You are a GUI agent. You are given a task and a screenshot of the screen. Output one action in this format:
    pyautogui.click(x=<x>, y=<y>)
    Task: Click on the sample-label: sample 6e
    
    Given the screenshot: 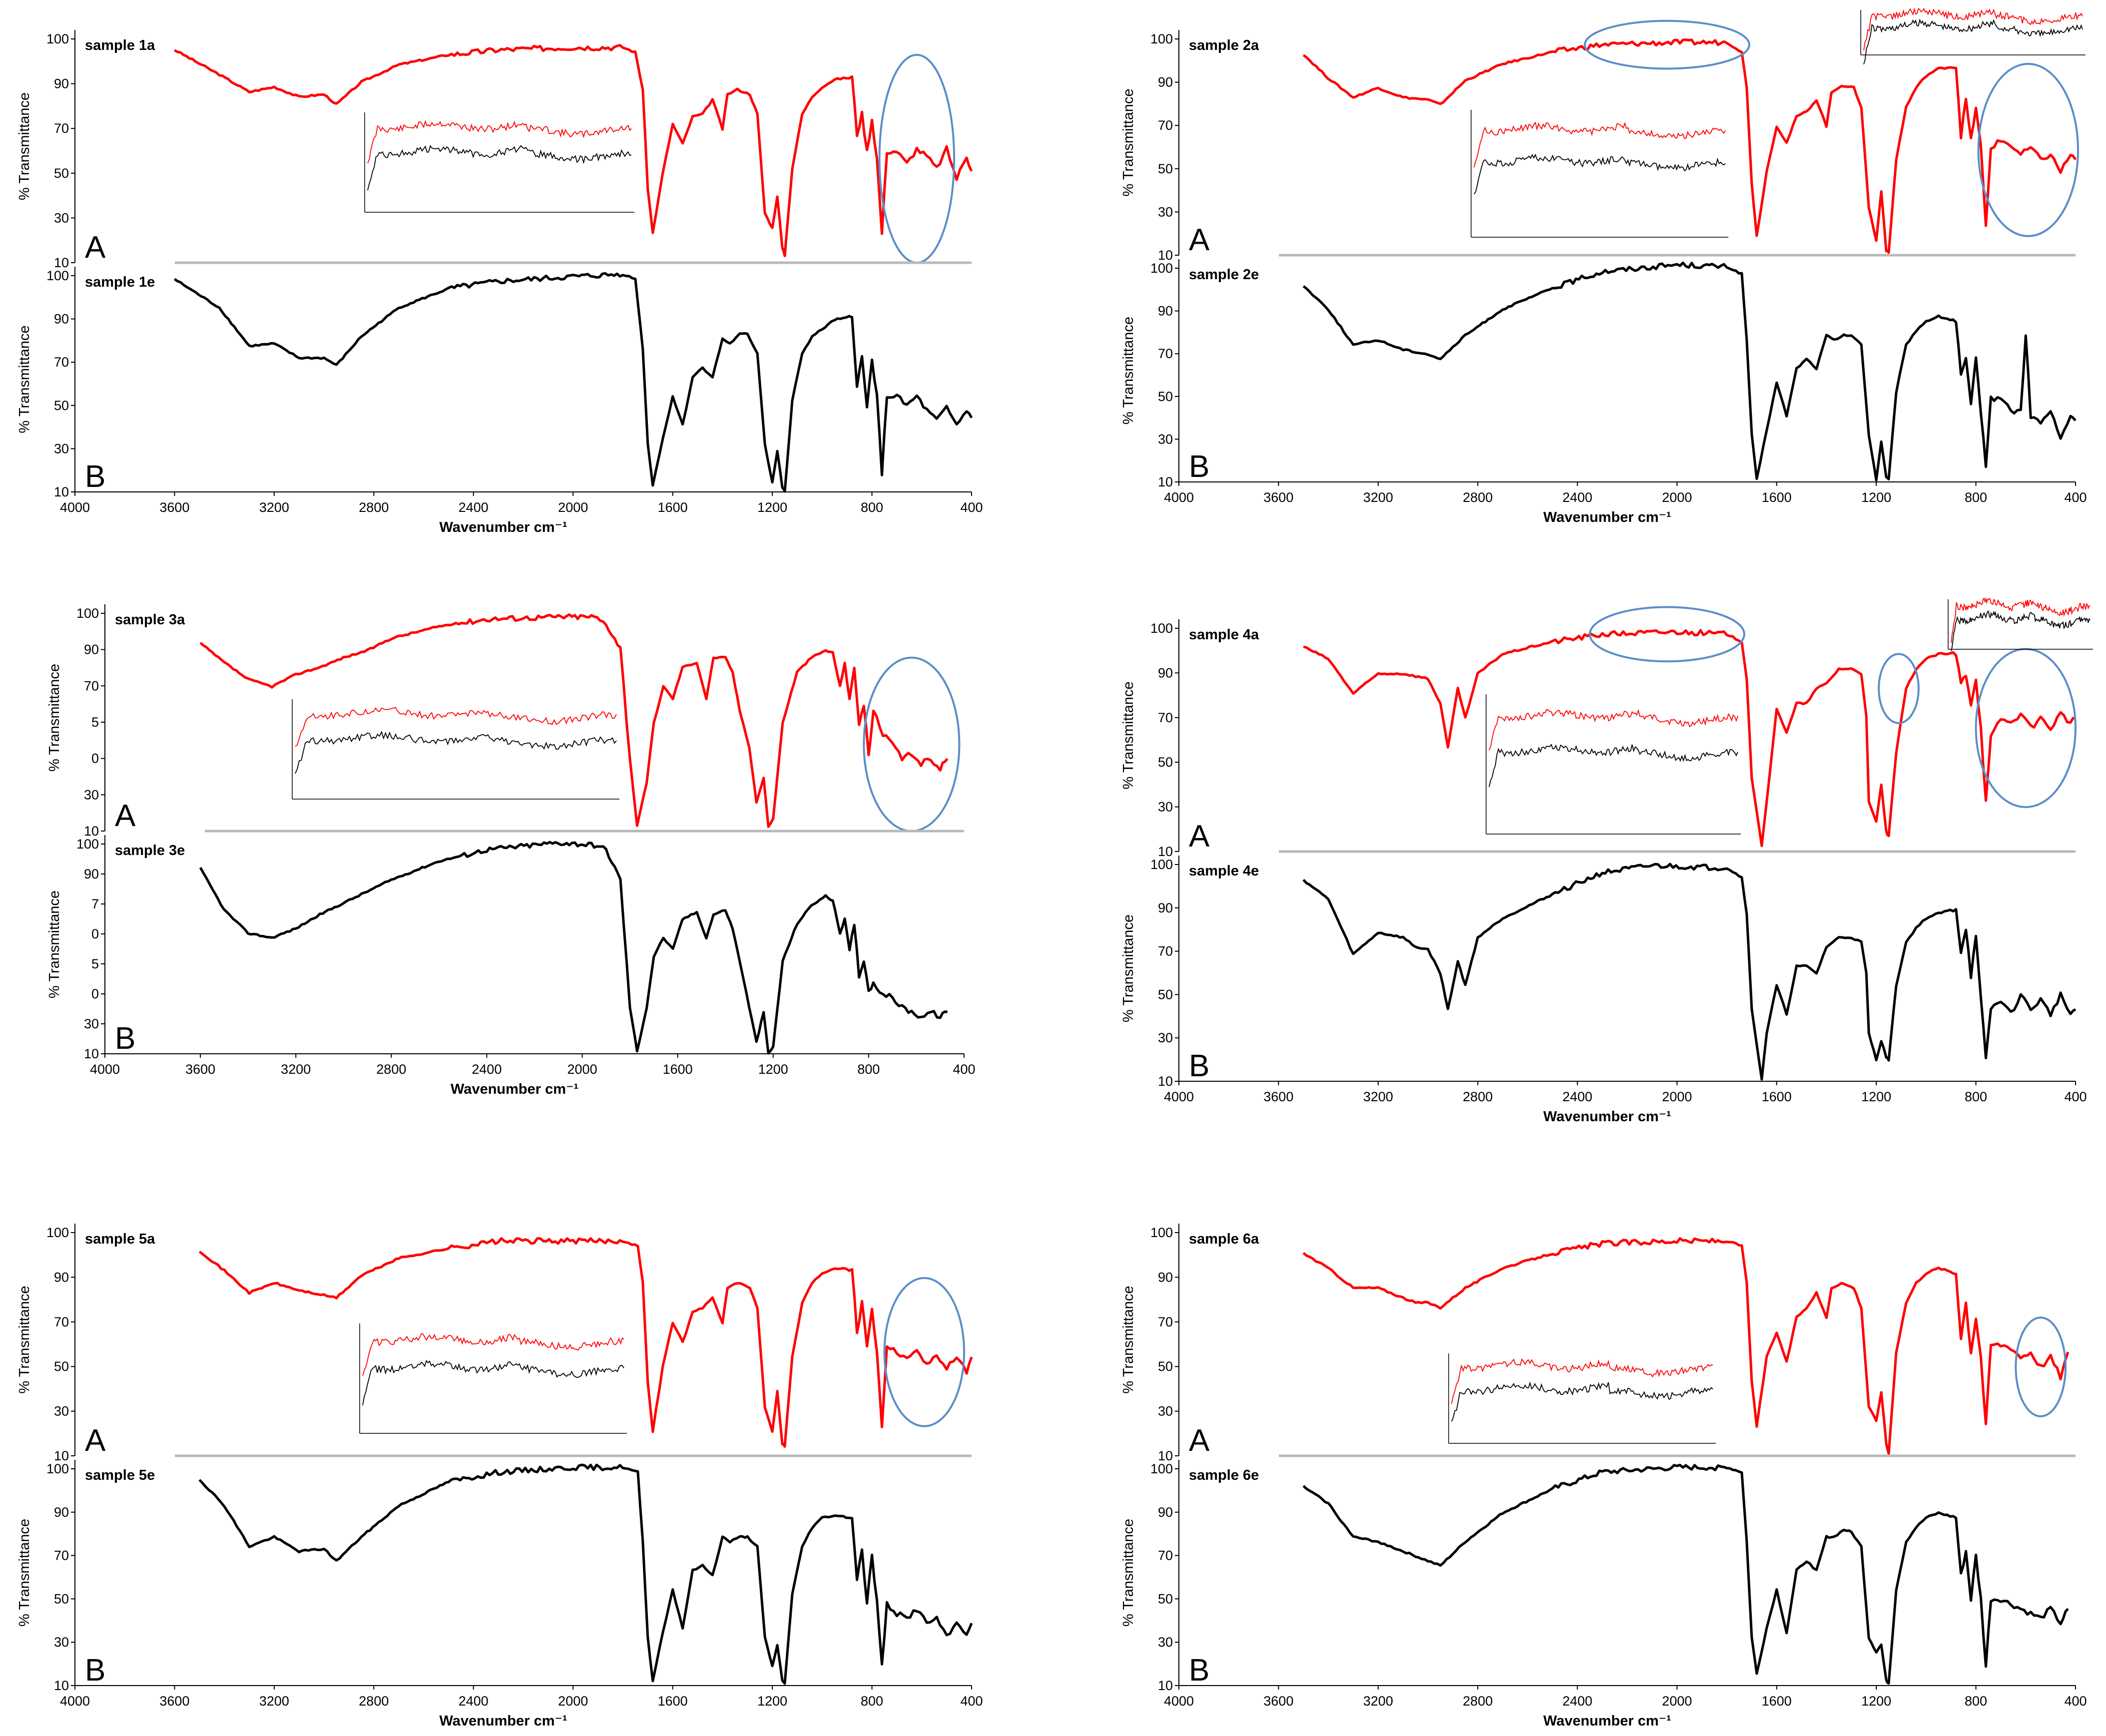 What is the action you would take?
    pyautogui.click(x=1224, y=1475)
    